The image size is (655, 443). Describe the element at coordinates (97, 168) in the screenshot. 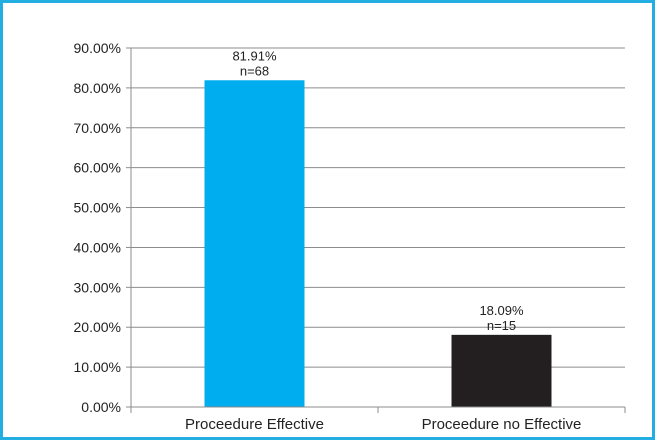

I see `y-tick-label: 60.00%` at that location.